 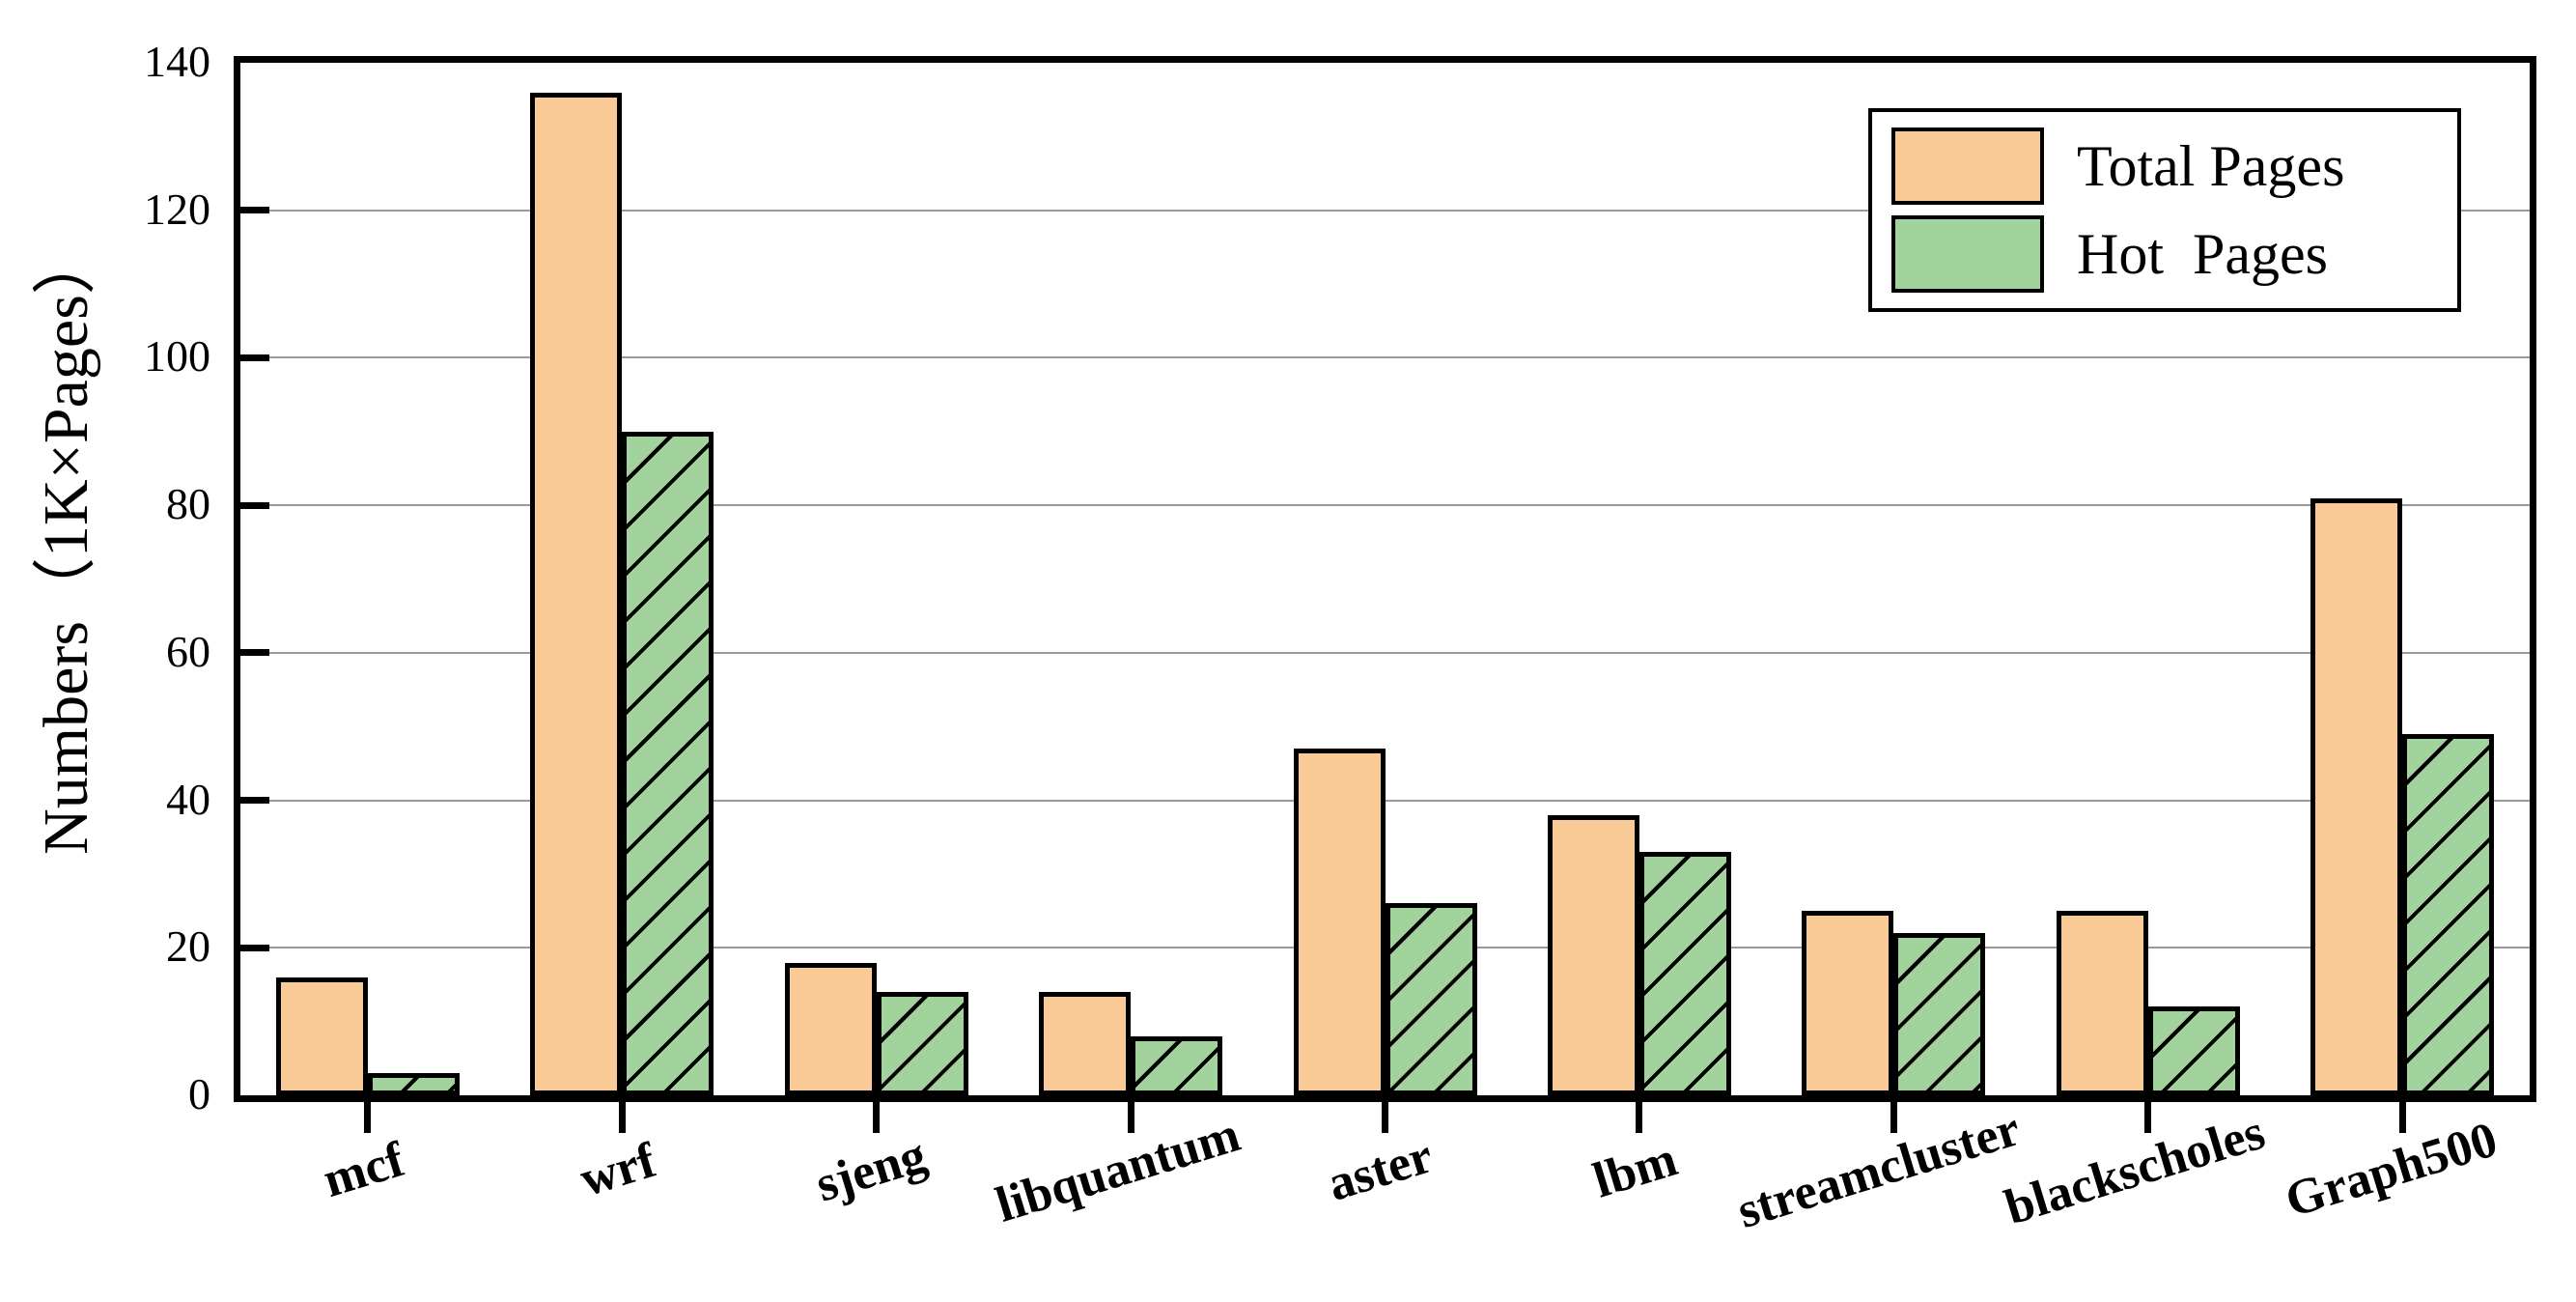 What do you see at coordinates (188, 947) in the screenshot?
I see `y-tick-label-20: 20` at bounding box center [188, 947].